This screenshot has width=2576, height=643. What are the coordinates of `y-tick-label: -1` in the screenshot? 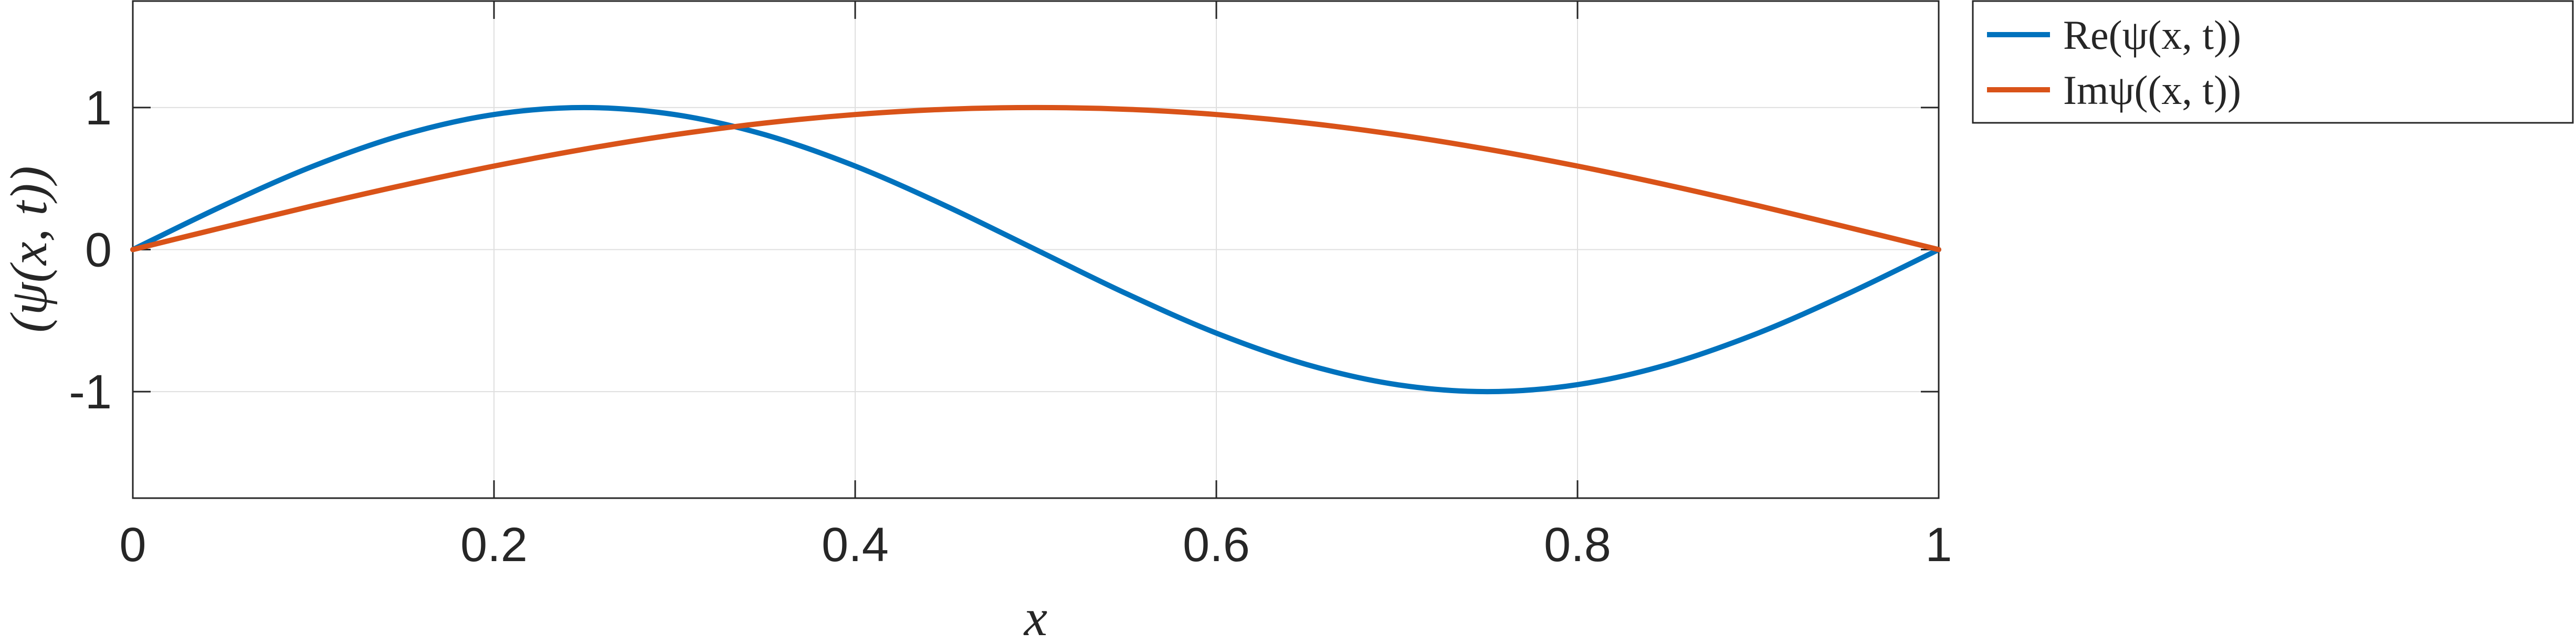 It's located at (91, 392).